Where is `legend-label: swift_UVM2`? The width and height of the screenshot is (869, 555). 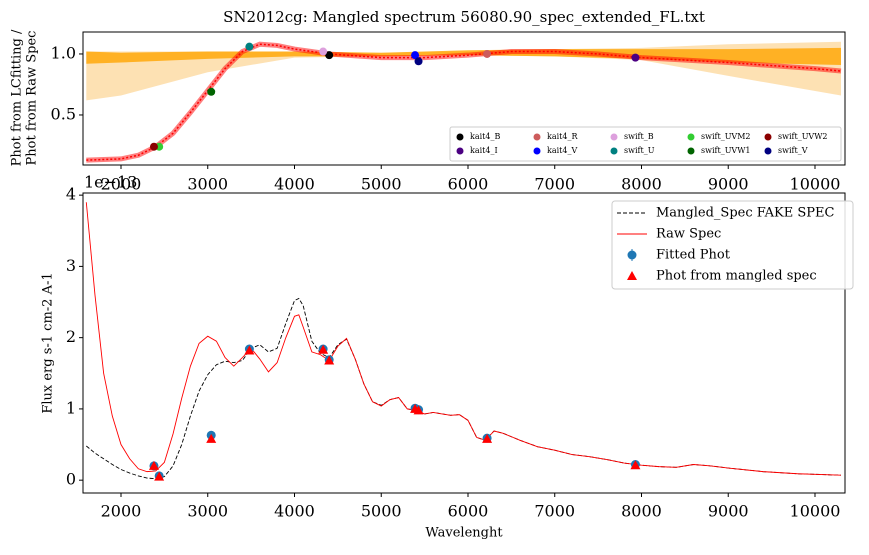
legend-label: swift_UVM2 is located at coordinates (726, 136).